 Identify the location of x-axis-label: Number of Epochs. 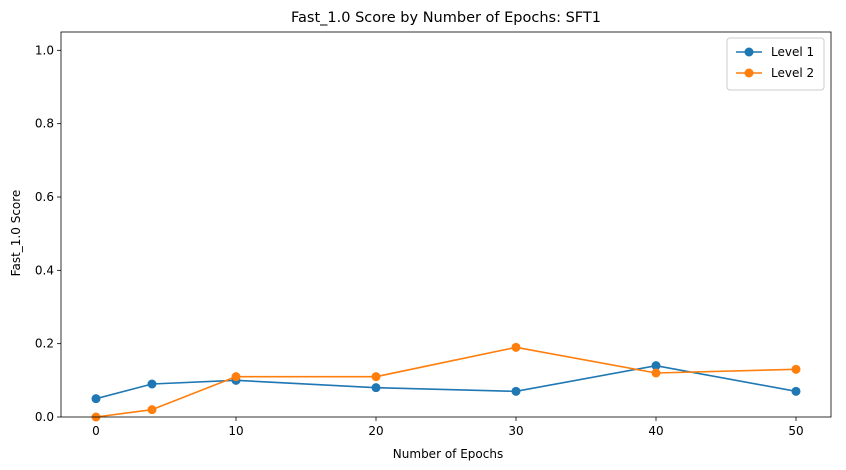
(448, 454).